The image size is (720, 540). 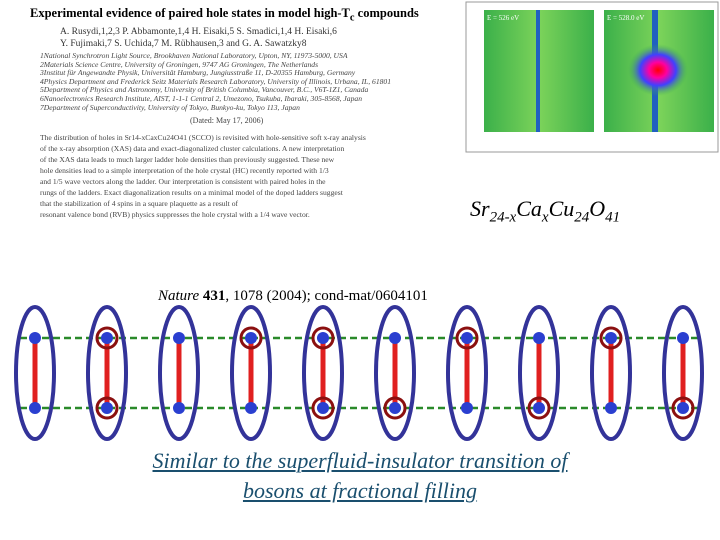 What do you see at coordinates (214, 296) in the screenshot?
I see `volume: 431` at bounding box center [214, 296].